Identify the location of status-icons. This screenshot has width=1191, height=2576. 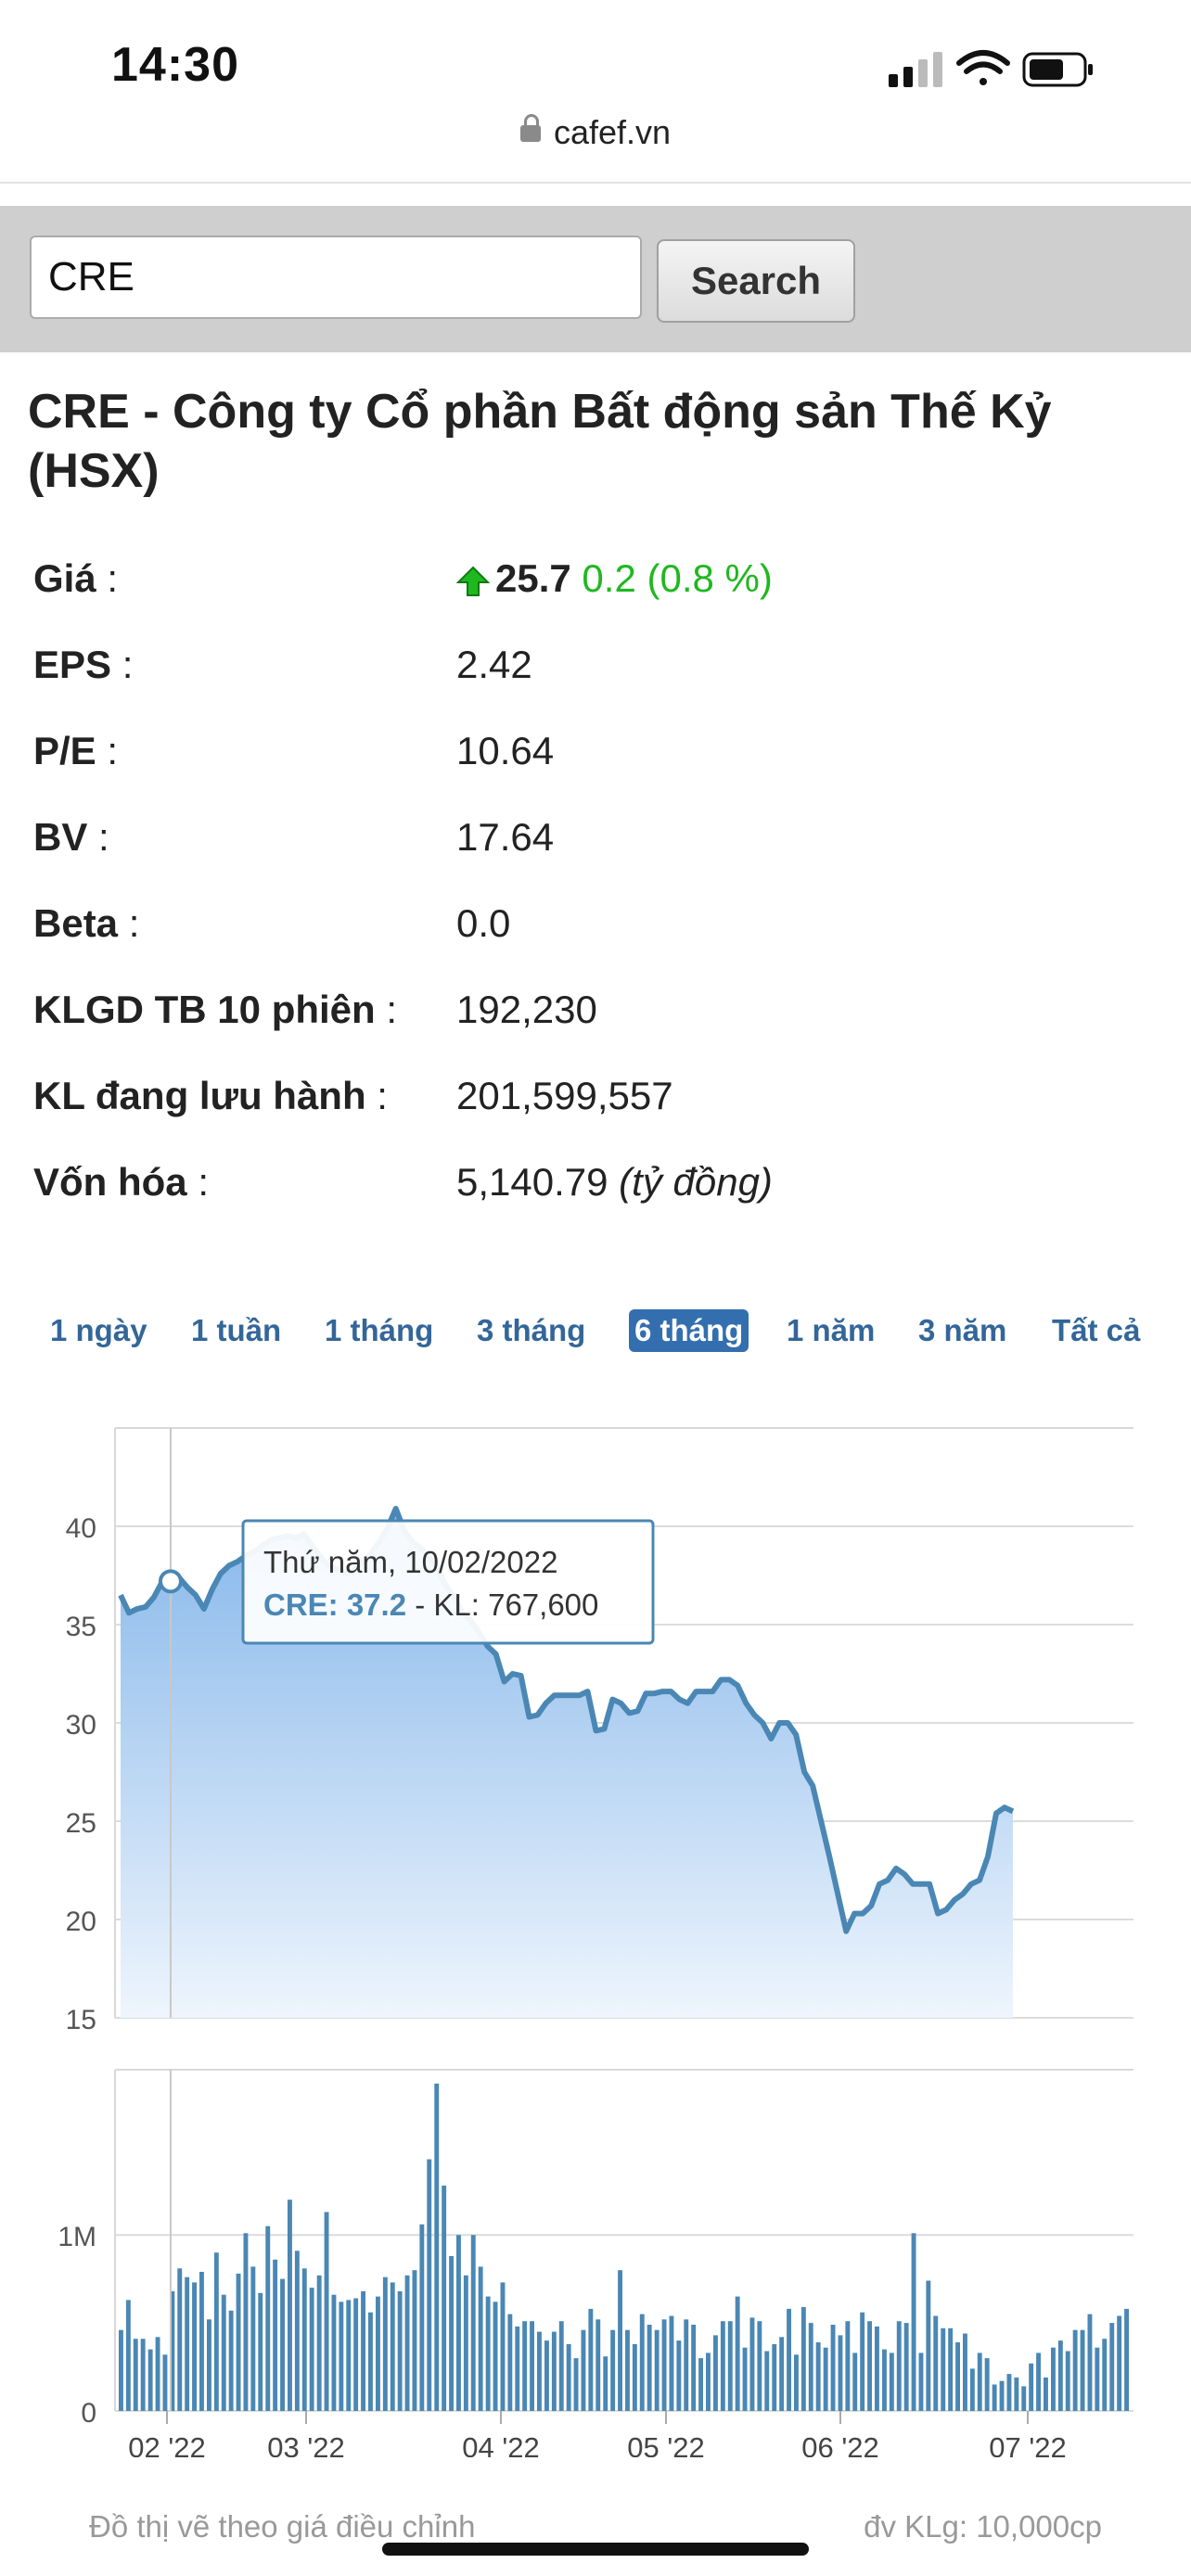
(990, 71).